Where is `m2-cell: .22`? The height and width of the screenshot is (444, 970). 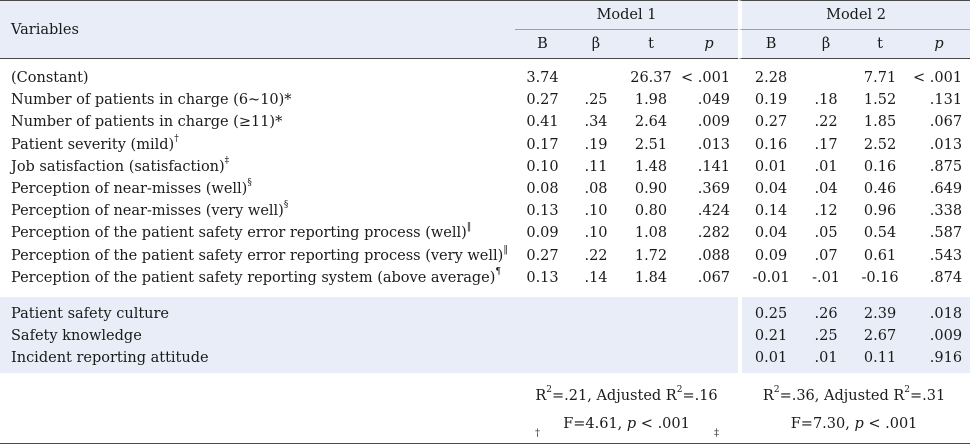 m2-cell: .22 is located at coordinates (826, 122).